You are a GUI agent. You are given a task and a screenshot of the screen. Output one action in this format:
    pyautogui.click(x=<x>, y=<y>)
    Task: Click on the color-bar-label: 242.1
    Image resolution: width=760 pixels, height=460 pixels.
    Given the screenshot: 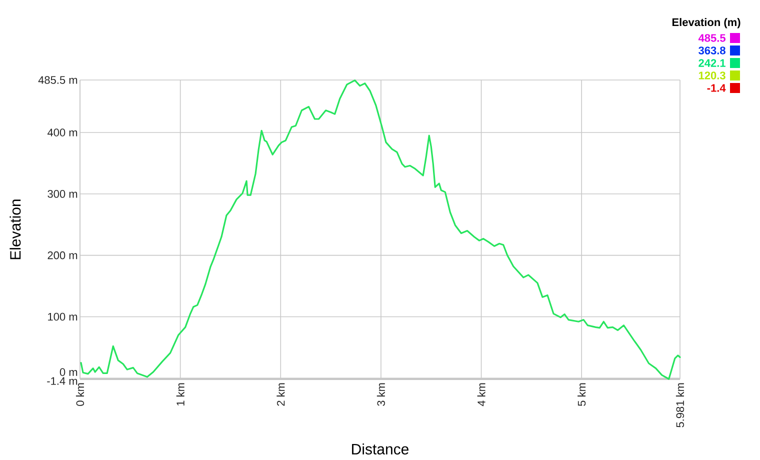 What is the action you would take?
    pyautogui.click(x=712, y=63)
    